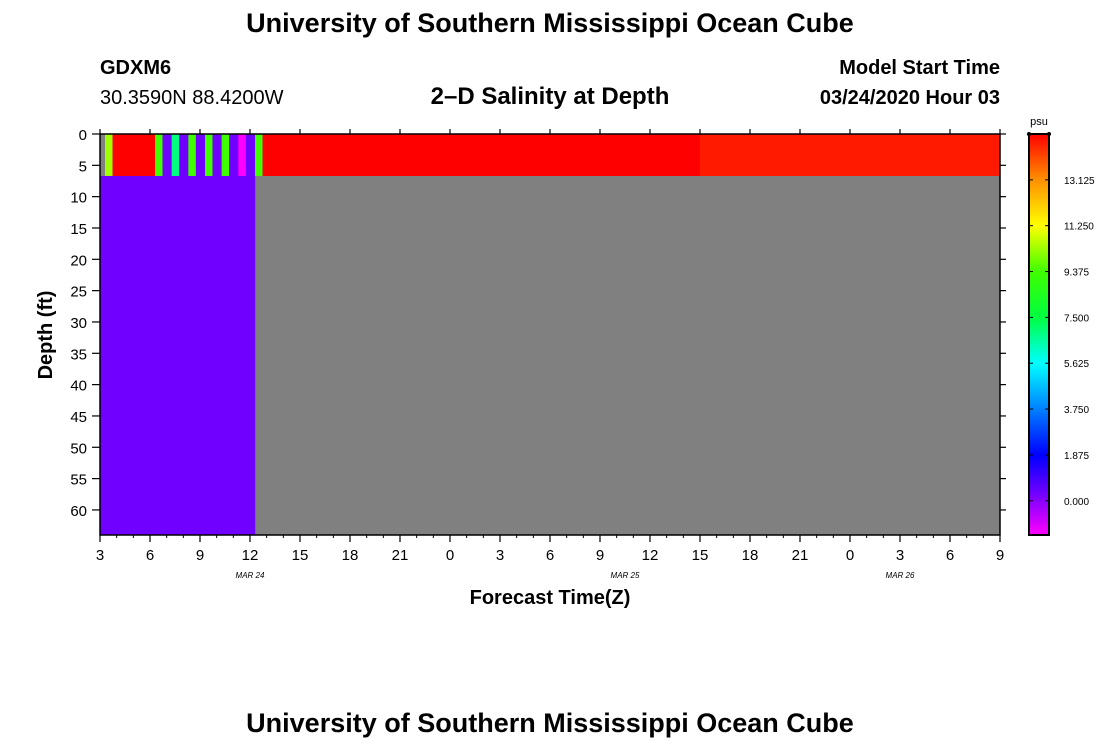 This screenshot has height=750, width=1100. I want to click on model-start-value: 03/24/2020 Hour 03, so click(909, 98).